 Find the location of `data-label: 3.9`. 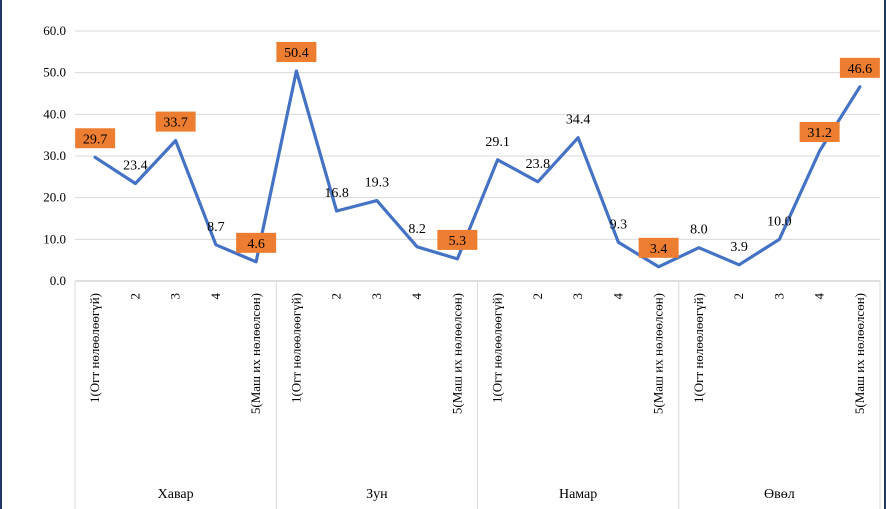

data-label: 3.9 is located at coordinates (739, 247).